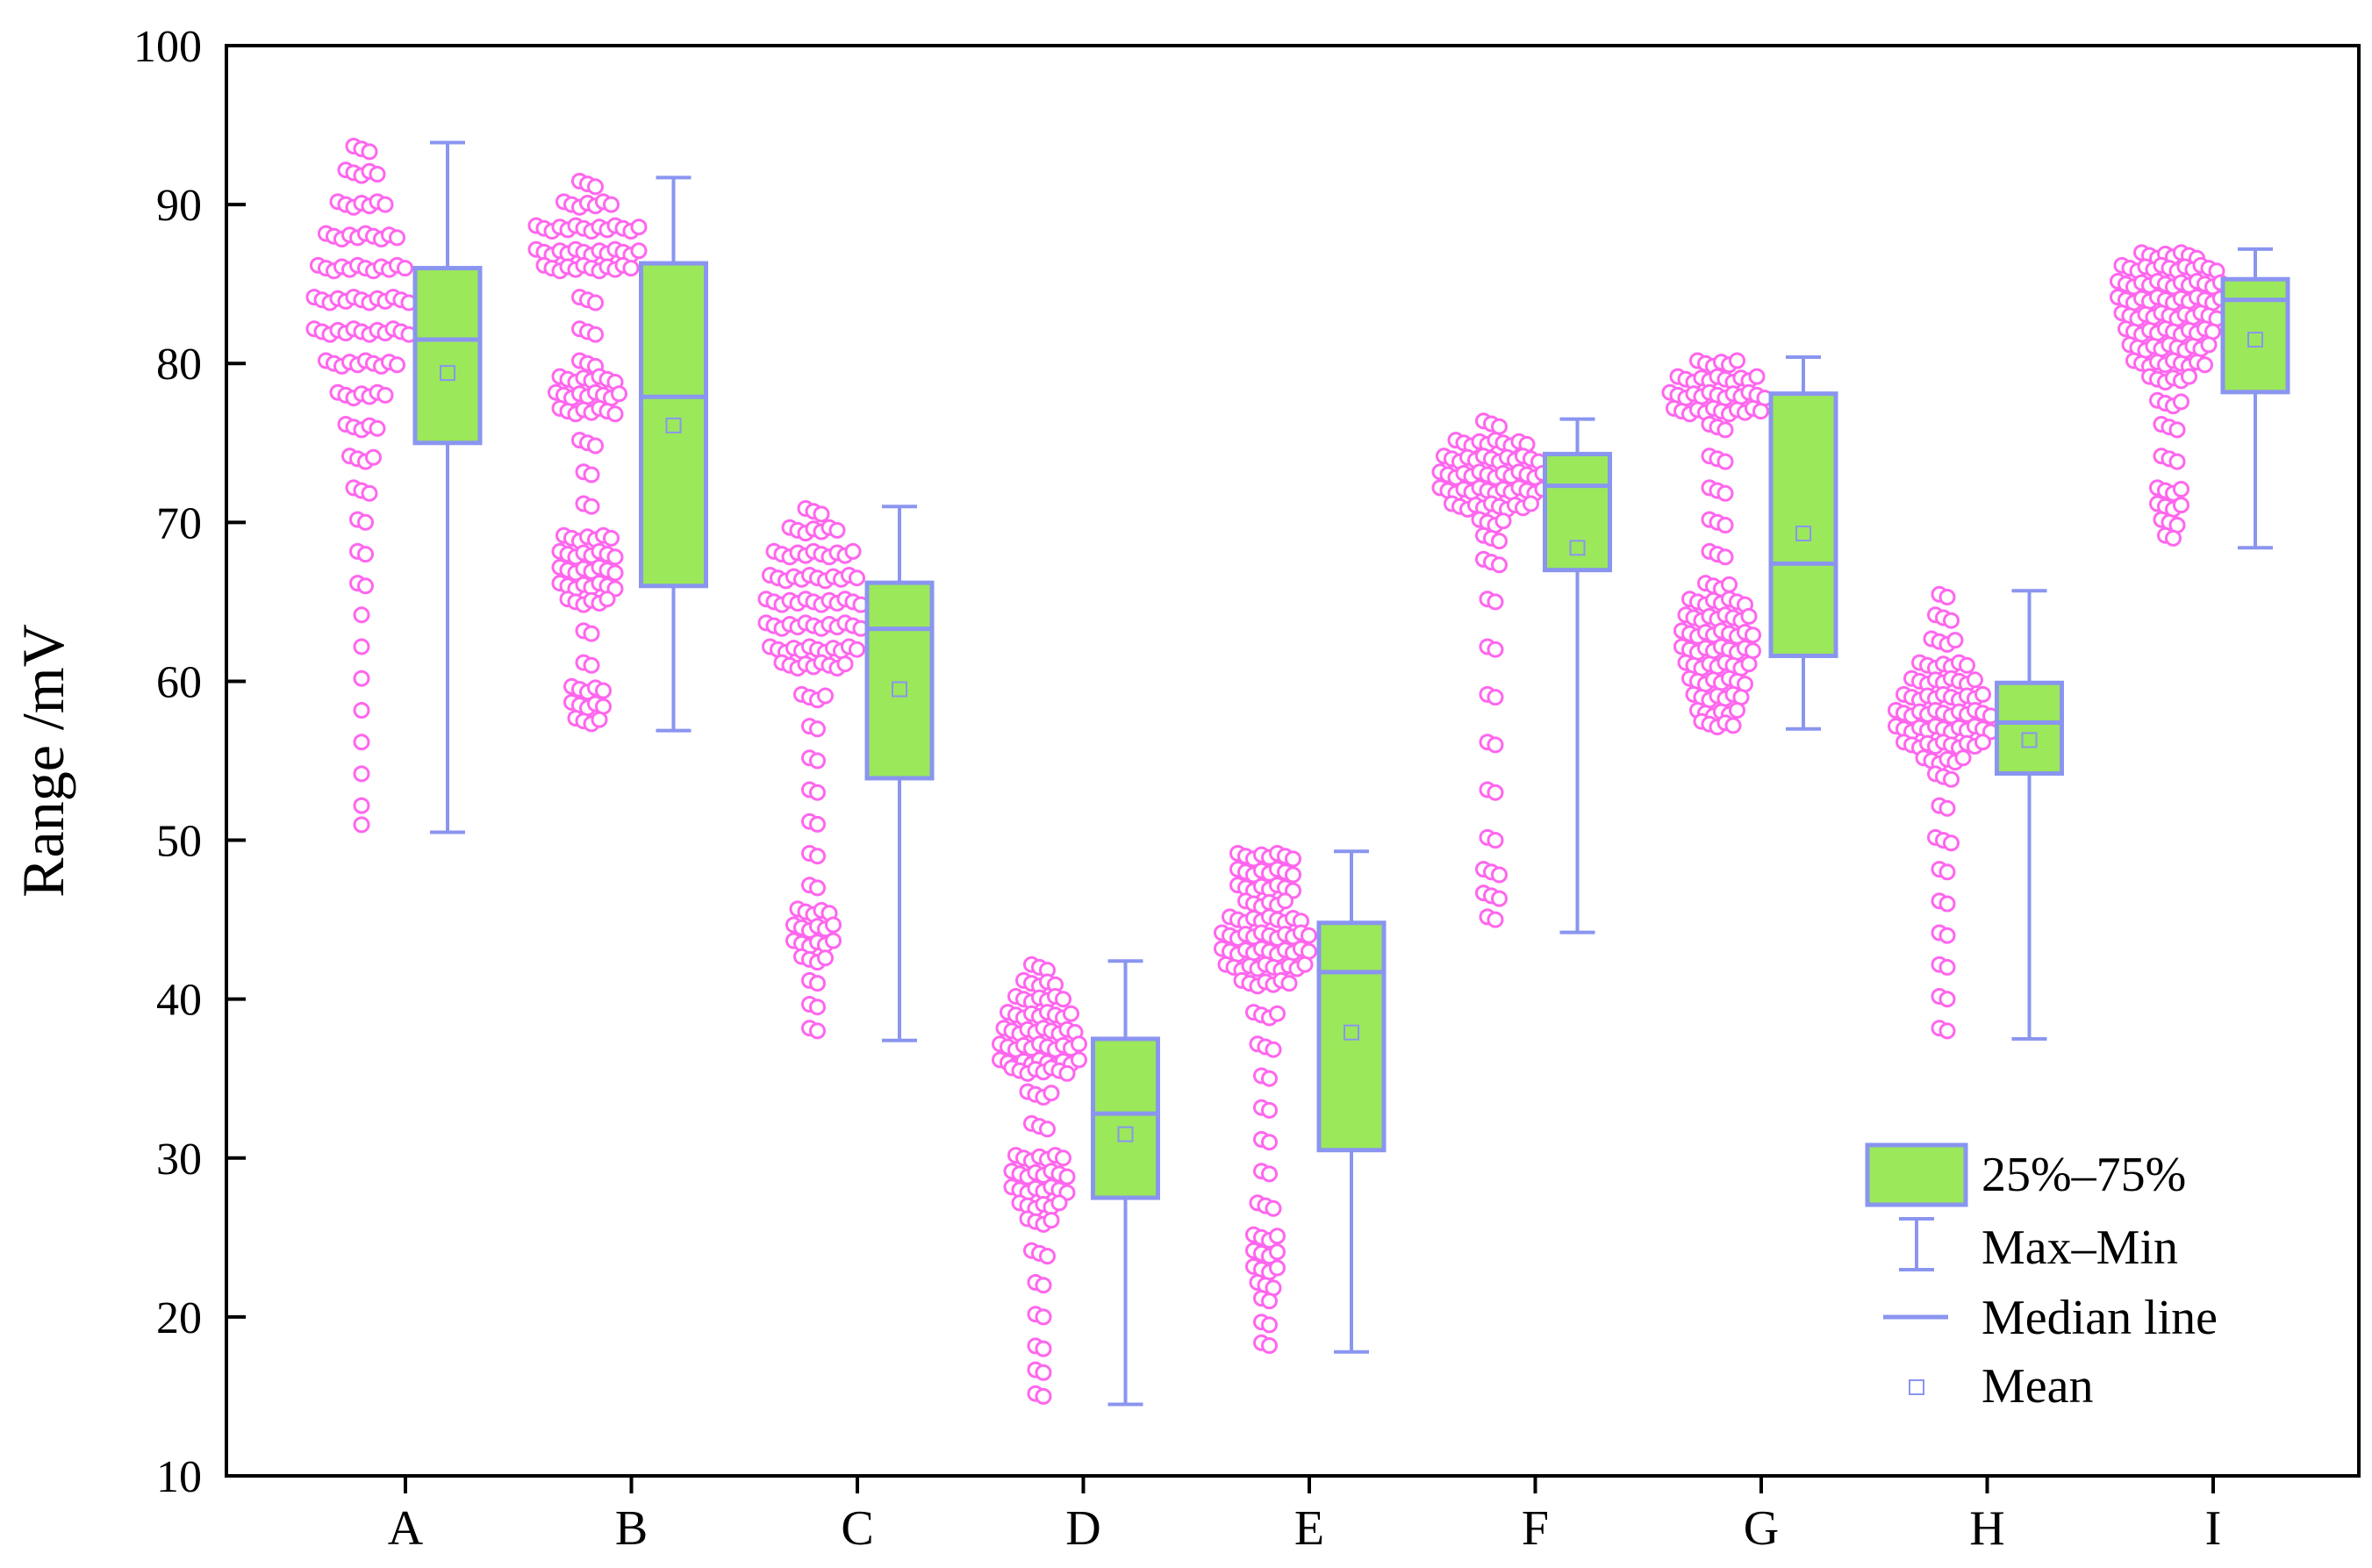  I want to click on legend-label-median: Median line, so click(2099, 1318).